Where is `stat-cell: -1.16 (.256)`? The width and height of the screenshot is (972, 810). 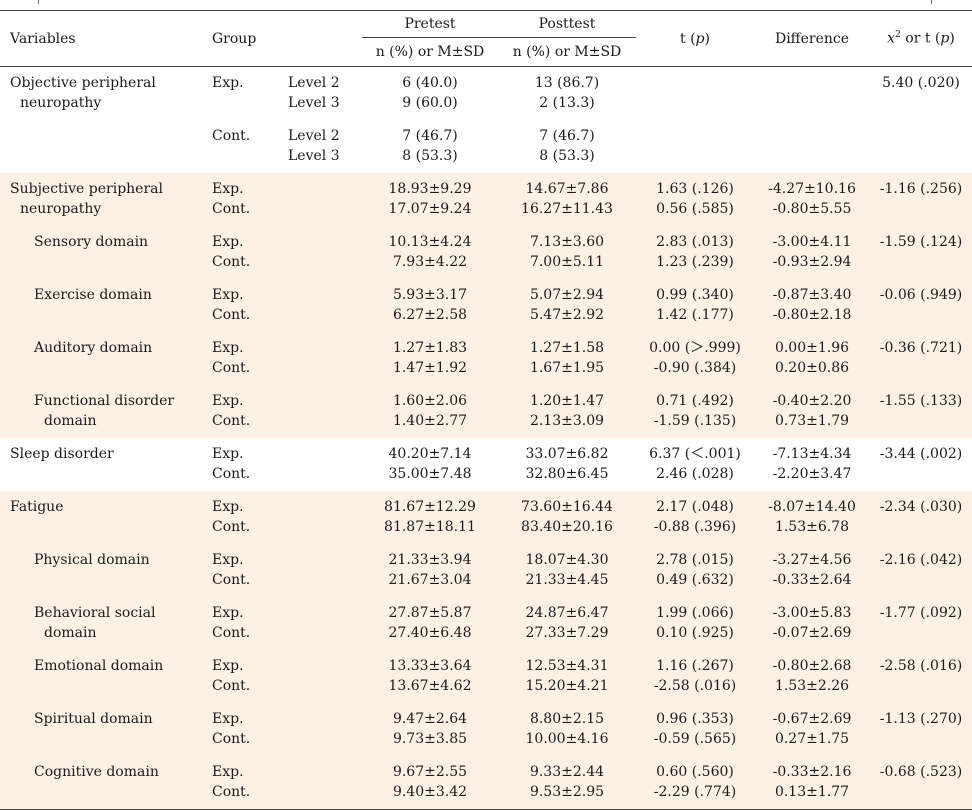 stat-cell: -1.16 (.256) is located at coordinates (921, 199).